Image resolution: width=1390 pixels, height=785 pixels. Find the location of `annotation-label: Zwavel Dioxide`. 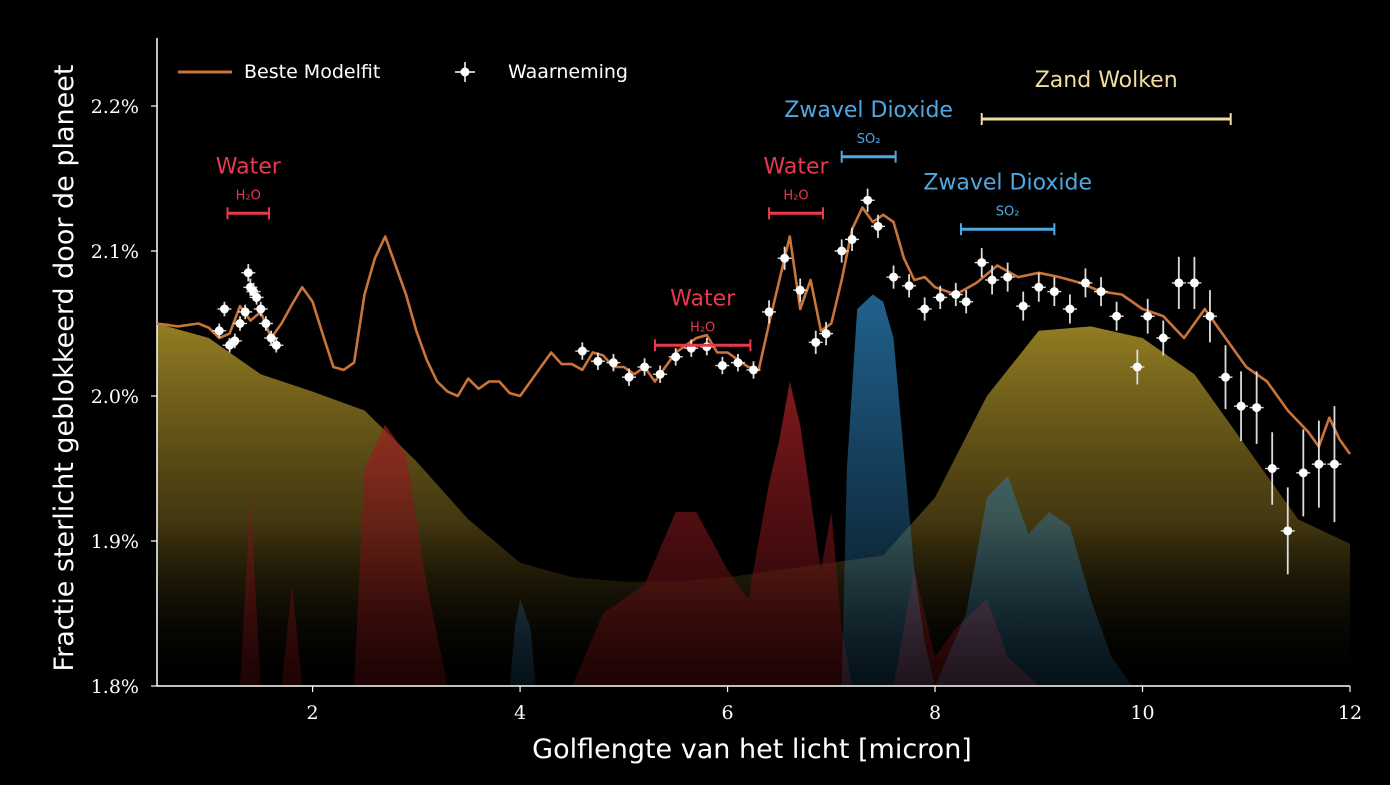

annotation-label: Zwavel Dioxide is located at coordinates (1007, 182).